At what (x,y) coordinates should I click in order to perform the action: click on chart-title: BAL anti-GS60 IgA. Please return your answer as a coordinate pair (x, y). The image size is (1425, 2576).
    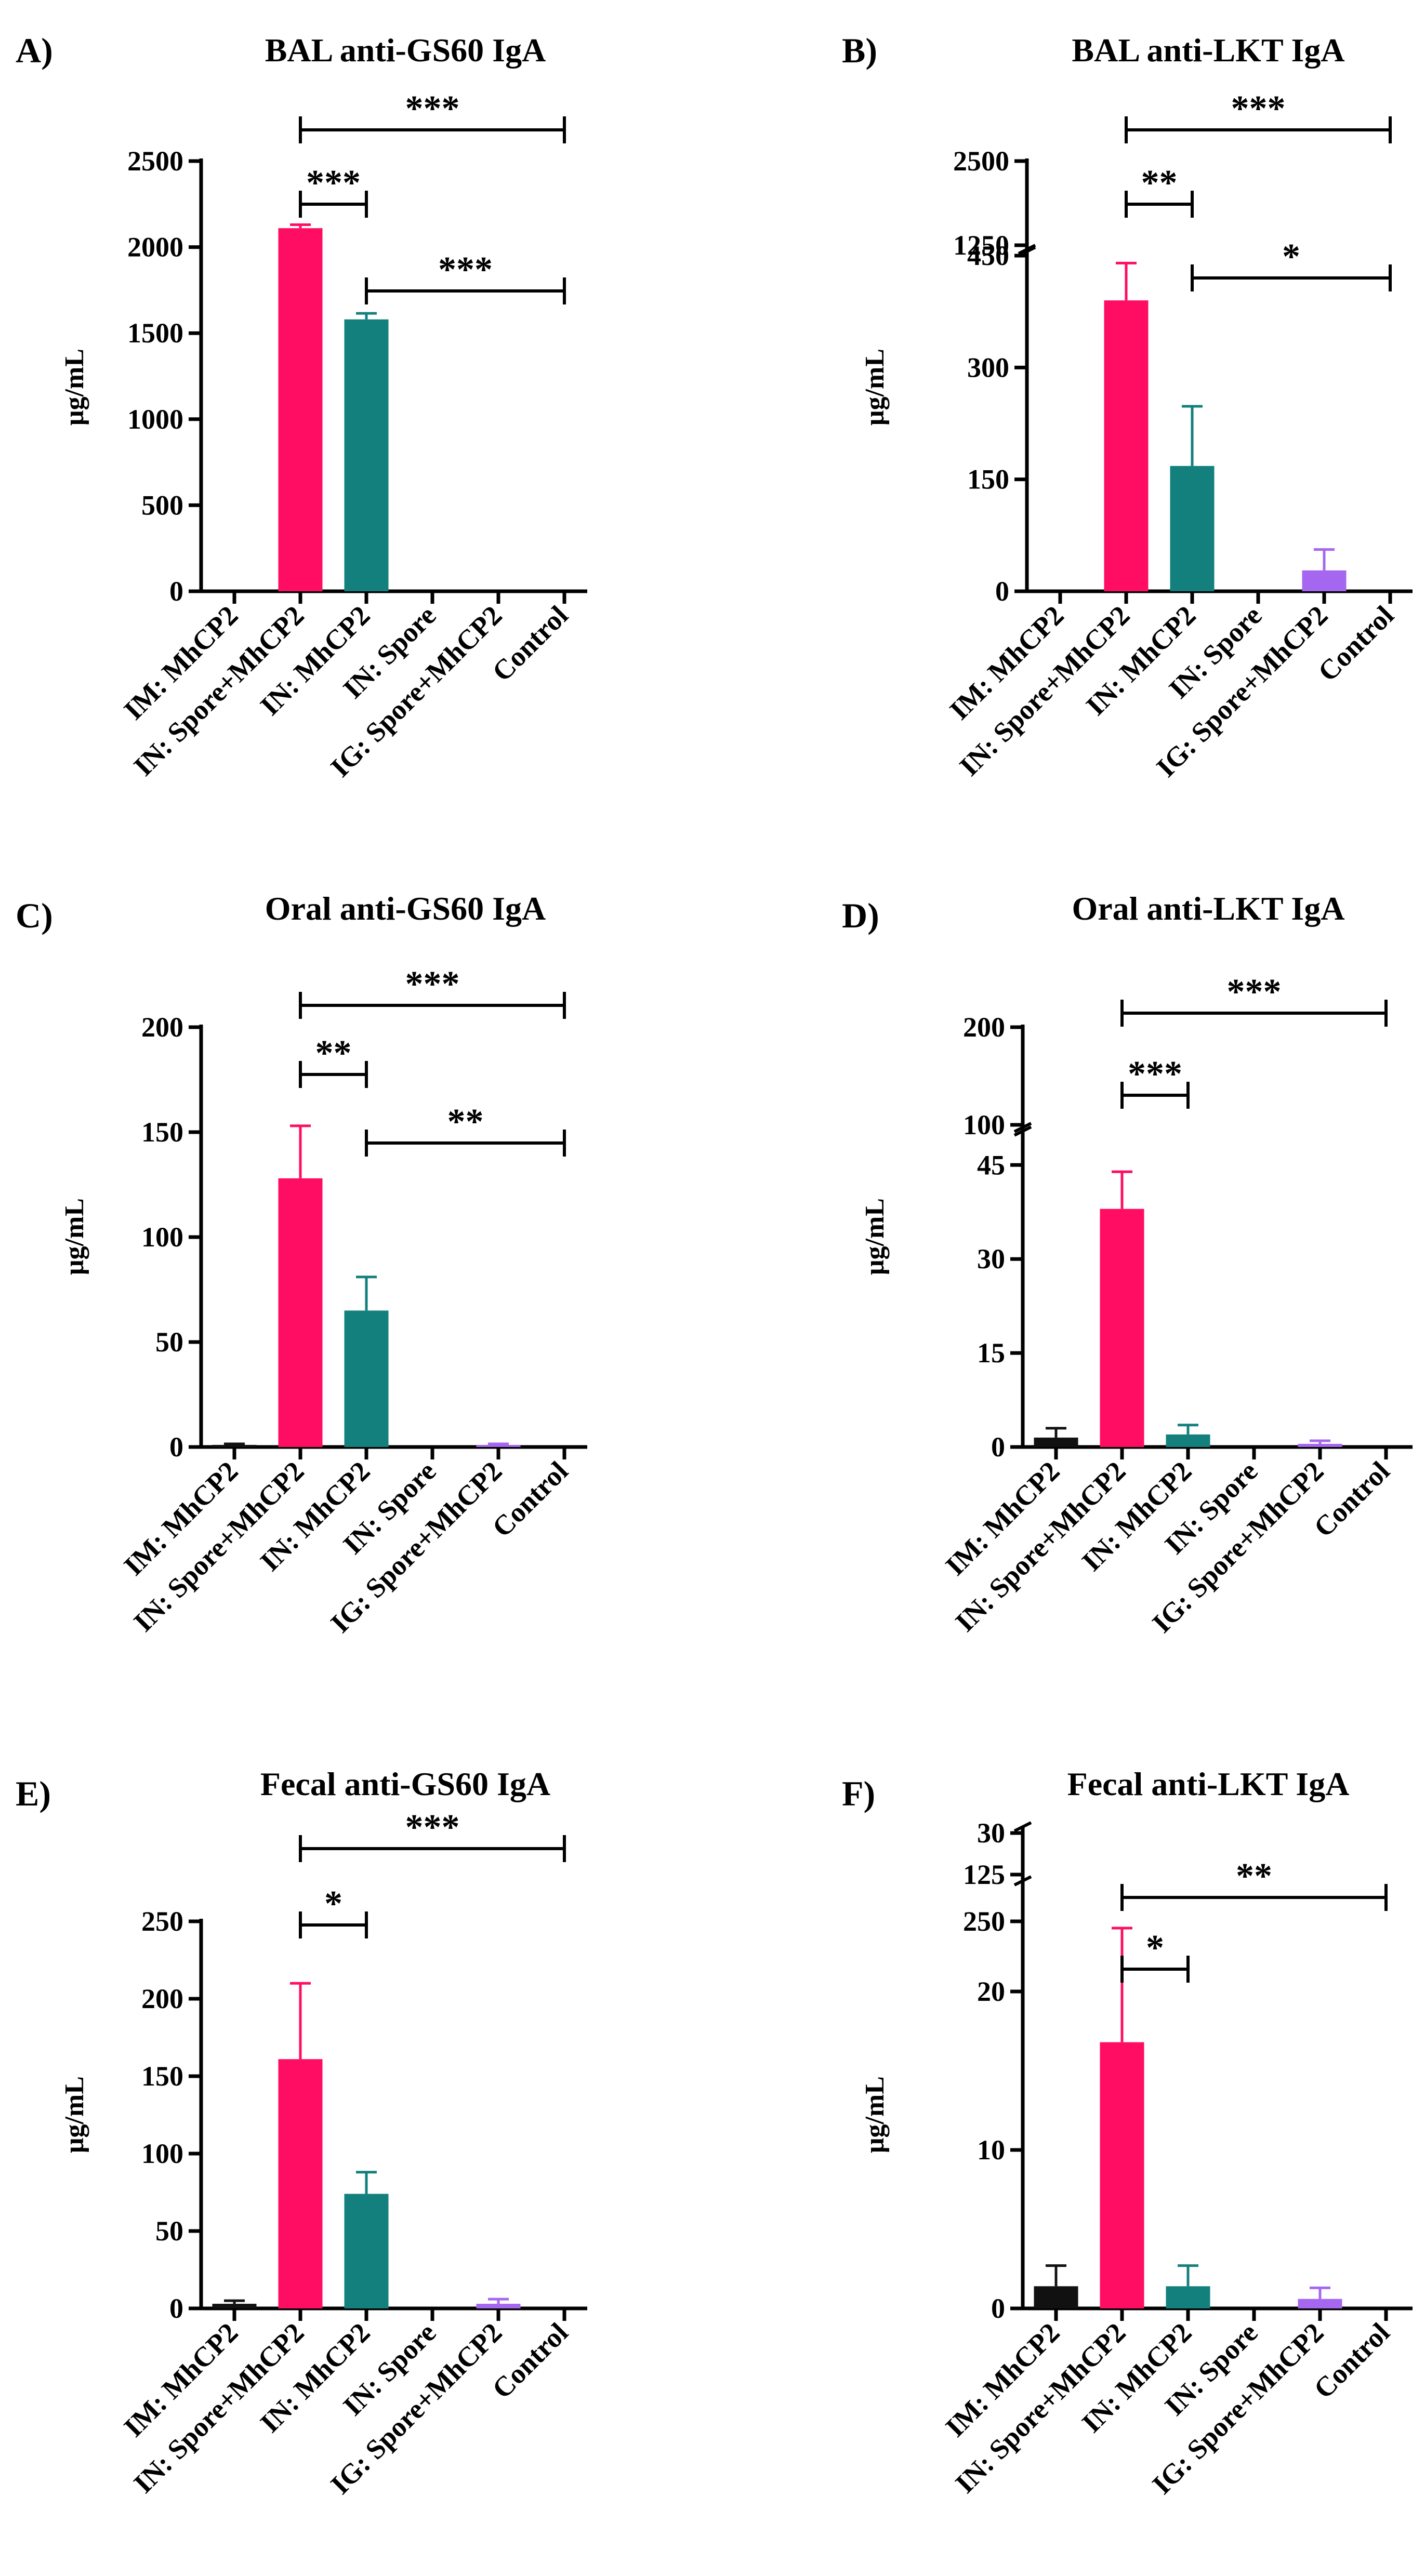
    Looking at the image, I should click on (405, 51).